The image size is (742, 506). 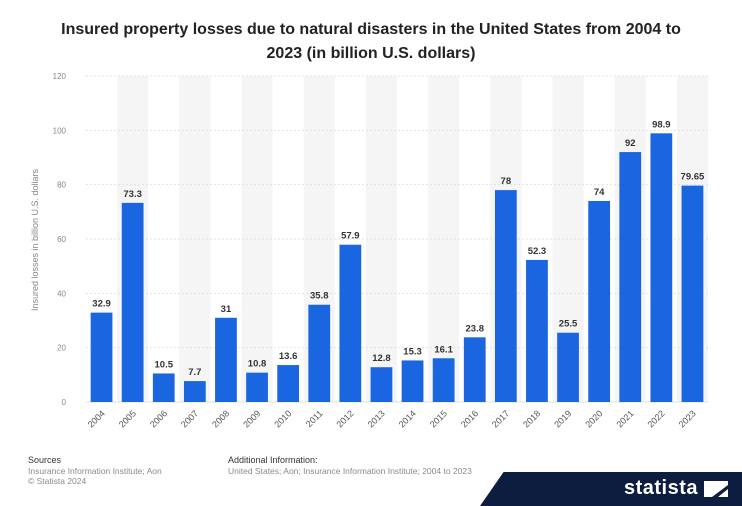 I want to click on y-tick-label: 40, so click(x=61, y=293).